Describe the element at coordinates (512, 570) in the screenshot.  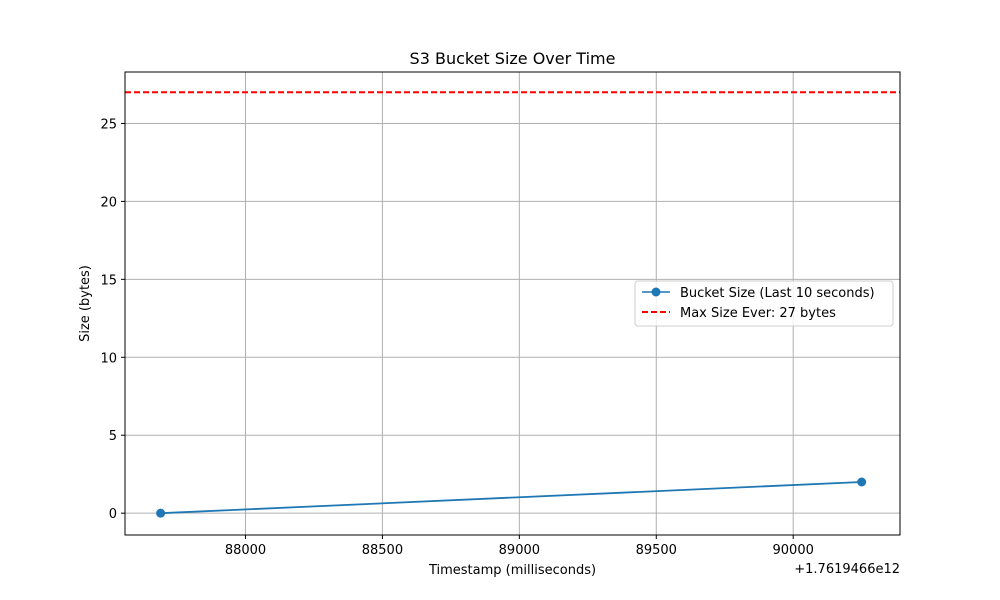
I see `x-axis-label: Timestamp (milliseconds)` at that location.